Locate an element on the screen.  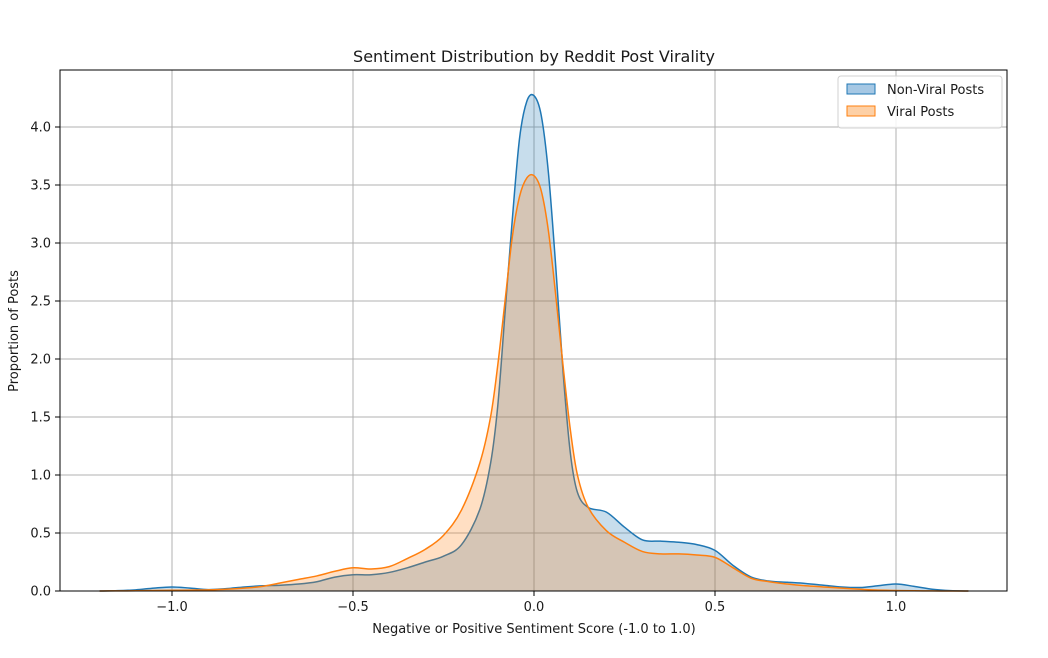
x-tick-label: 1.0 is located at coordinates (896, 607).